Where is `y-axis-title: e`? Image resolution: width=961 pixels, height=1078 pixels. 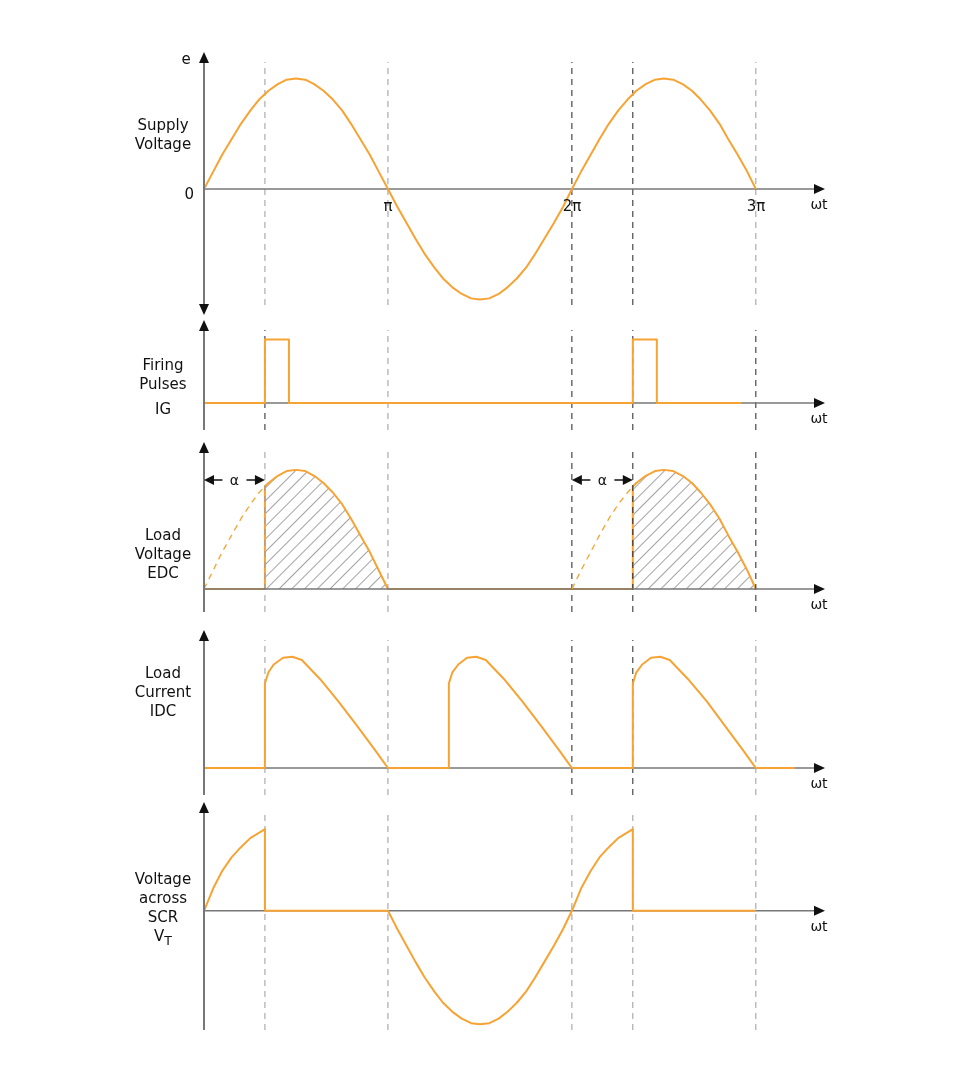
y-axis-title: e is located at coordinates (186, 59).